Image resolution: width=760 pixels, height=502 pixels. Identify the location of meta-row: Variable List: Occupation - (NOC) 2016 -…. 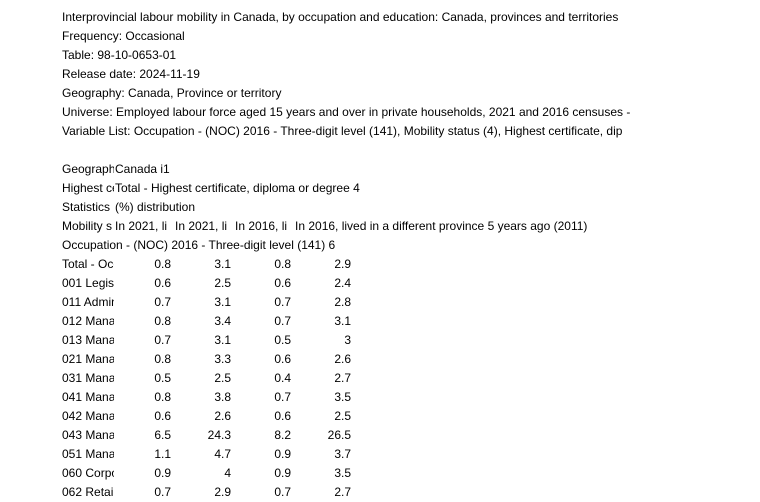
(380, 131).